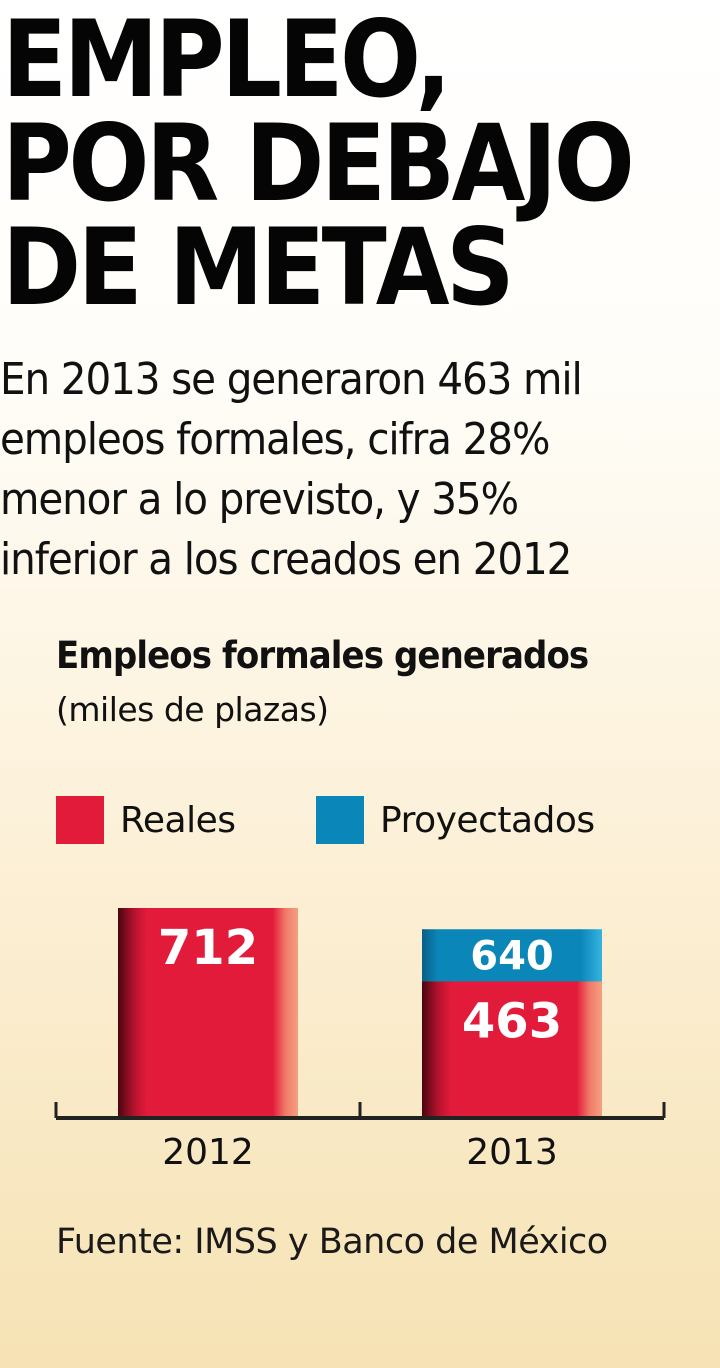 The height and width of the screenshot is (1368, 720). I want to click on legend-label-reales: Reales, so click(178, 820).